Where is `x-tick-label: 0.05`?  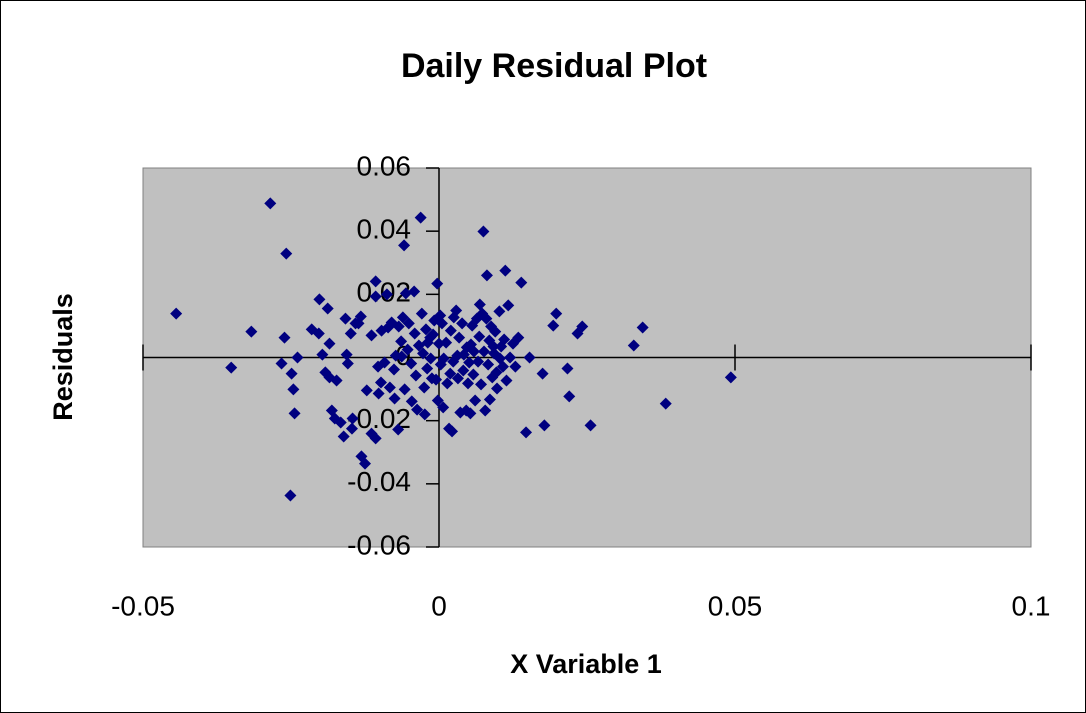 x-tick-label: 0.05 is located at coordinates (735, 605).